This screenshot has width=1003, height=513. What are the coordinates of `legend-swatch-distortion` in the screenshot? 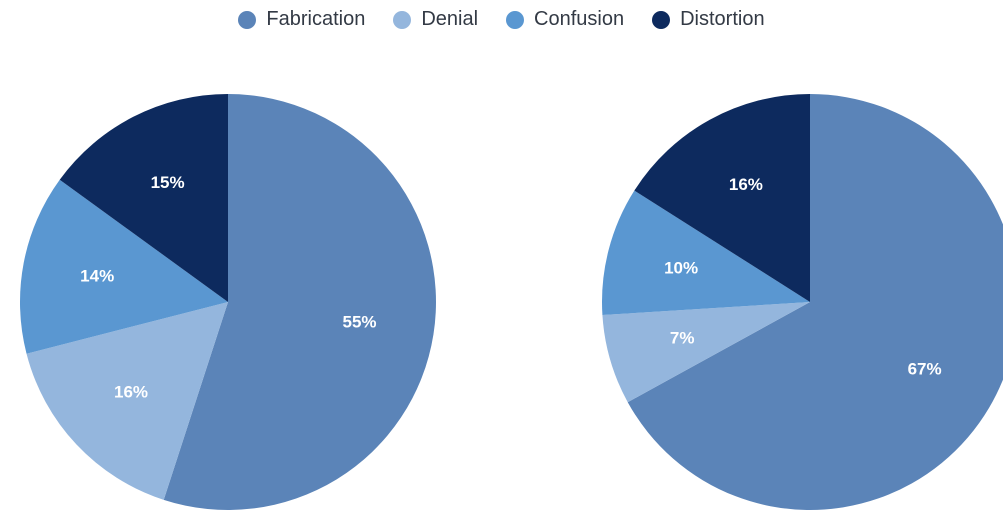 It's located at (661, 19).